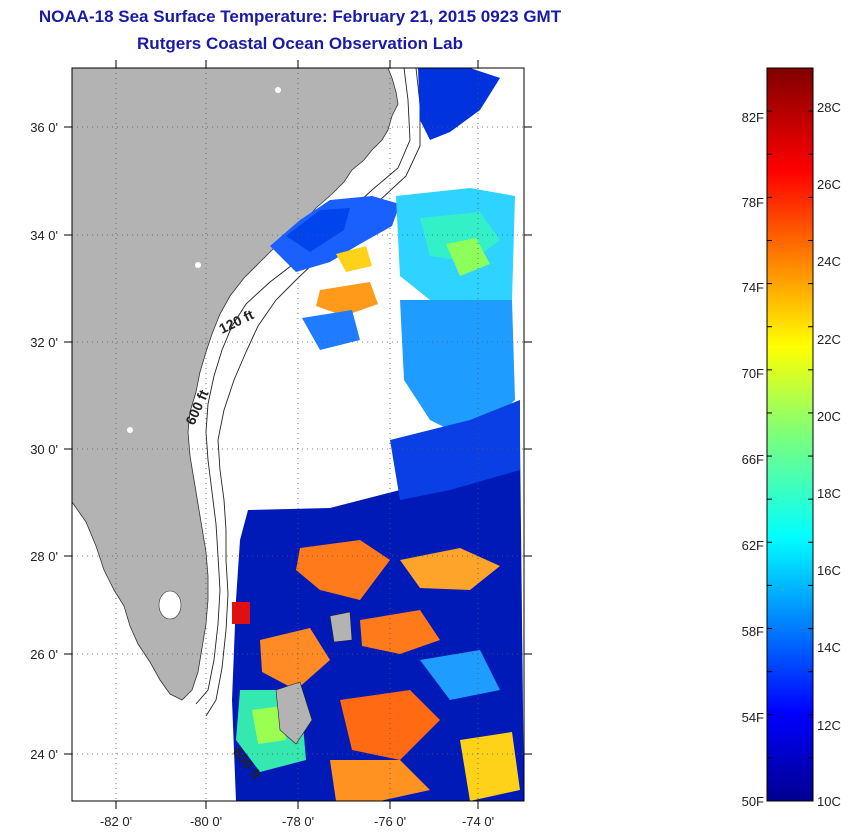  Describe the element at coordinates (116, 821) in the screenshot. I see `lon-label: -82 0'` at that location.